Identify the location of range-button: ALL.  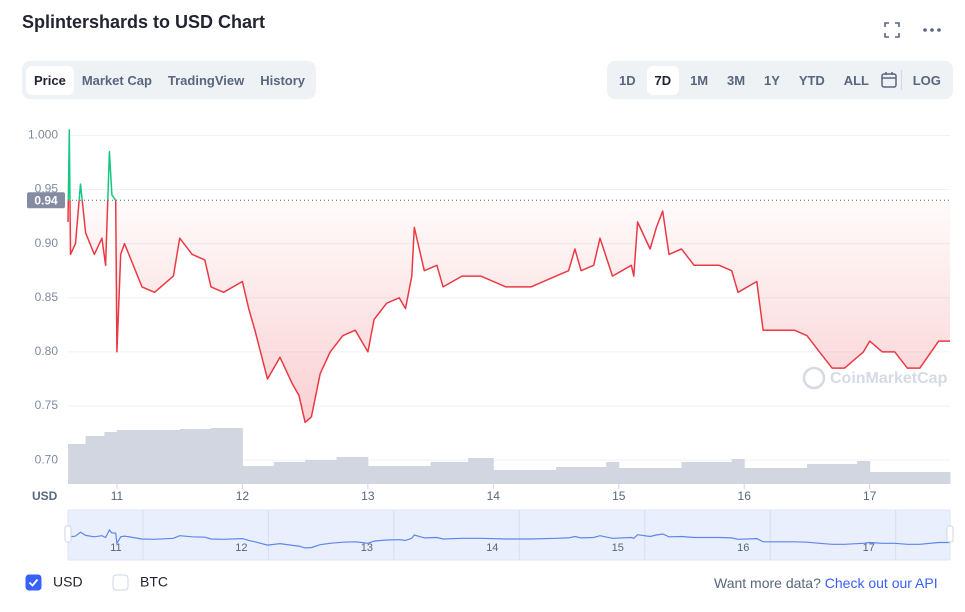
(856, 80).